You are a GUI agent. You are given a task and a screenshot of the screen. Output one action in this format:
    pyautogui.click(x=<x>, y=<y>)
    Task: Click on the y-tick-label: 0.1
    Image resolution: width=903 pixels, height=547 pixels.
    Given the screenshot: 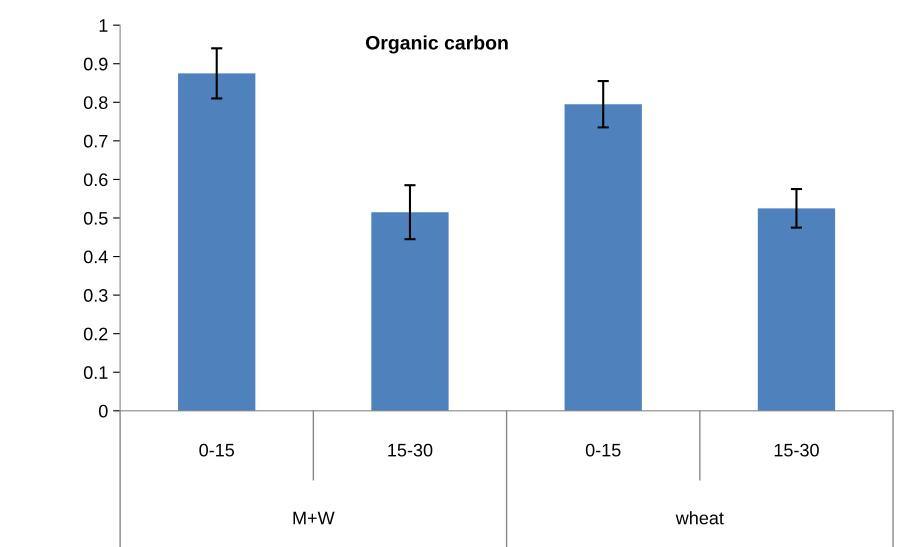 What is the action you would take?
    pyautogui.click(x=96, y=372)
    